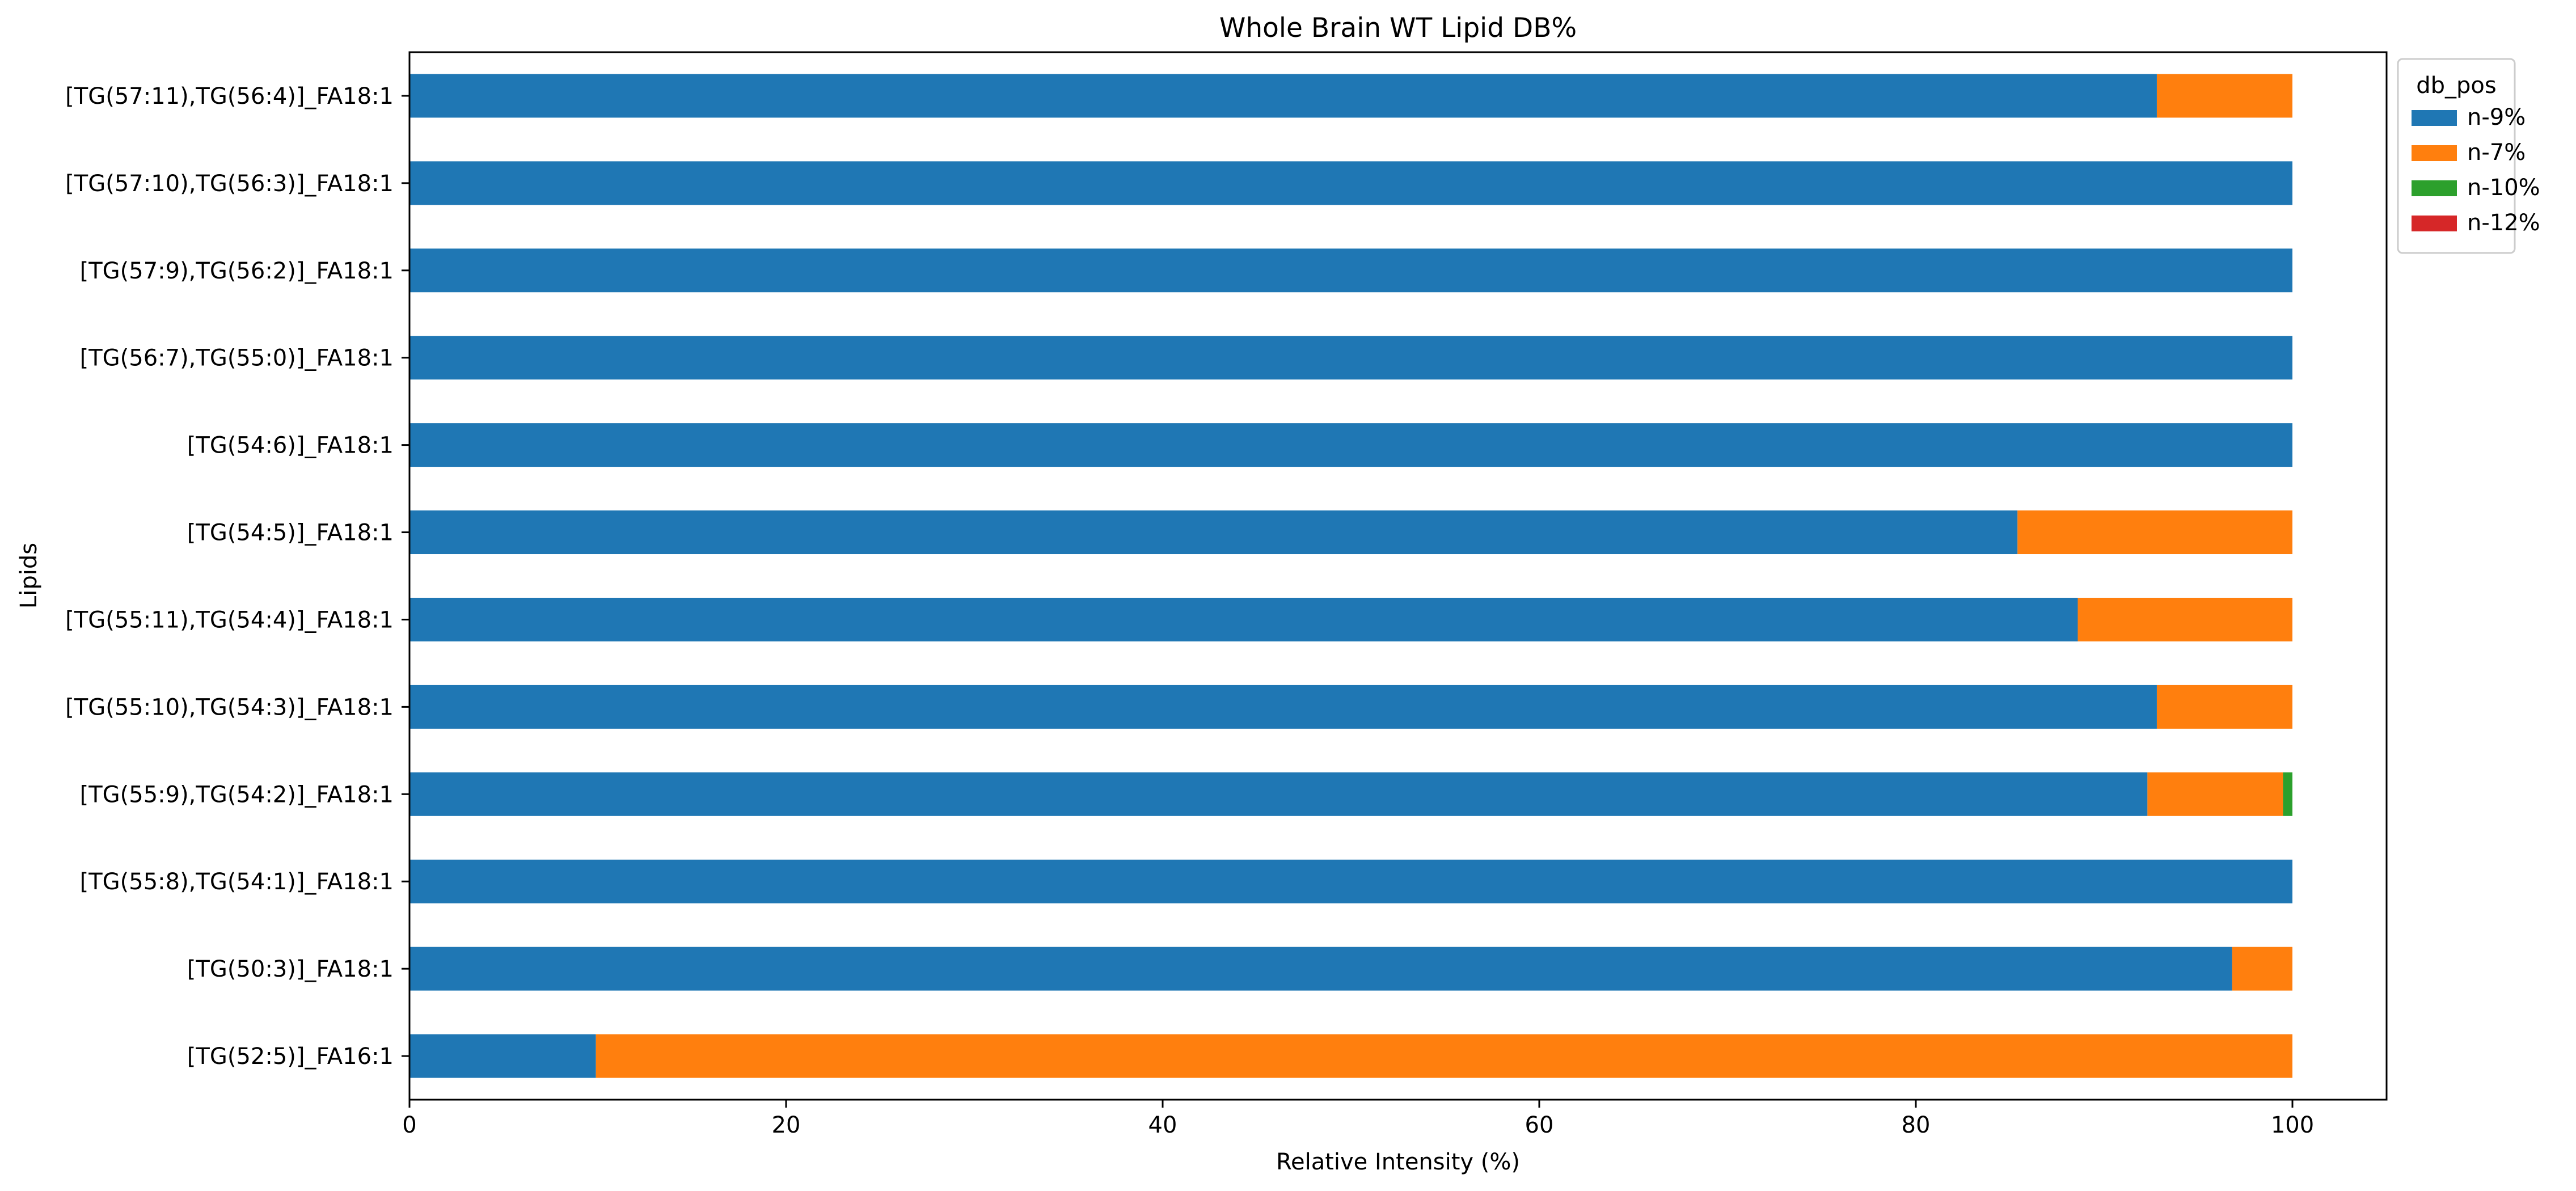  What do you see at coordinates (229, 620) in the screenshot?
I see `y-tick-label: [TG(55:11),TG(54:4)]_FA18:1` at bounding box center [229, 620].